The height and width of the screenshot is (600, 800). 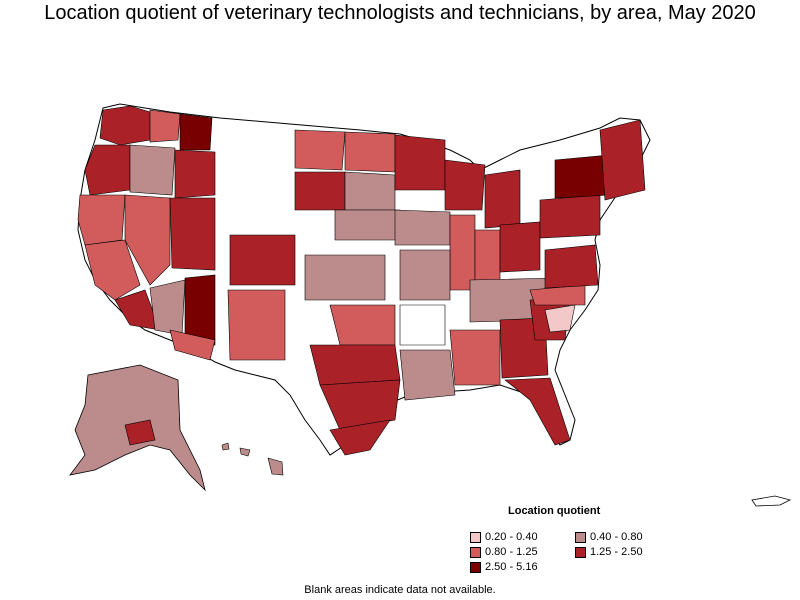 I want to click on legend-item: 0.40 - 0.80, so click(x=627, y=537).